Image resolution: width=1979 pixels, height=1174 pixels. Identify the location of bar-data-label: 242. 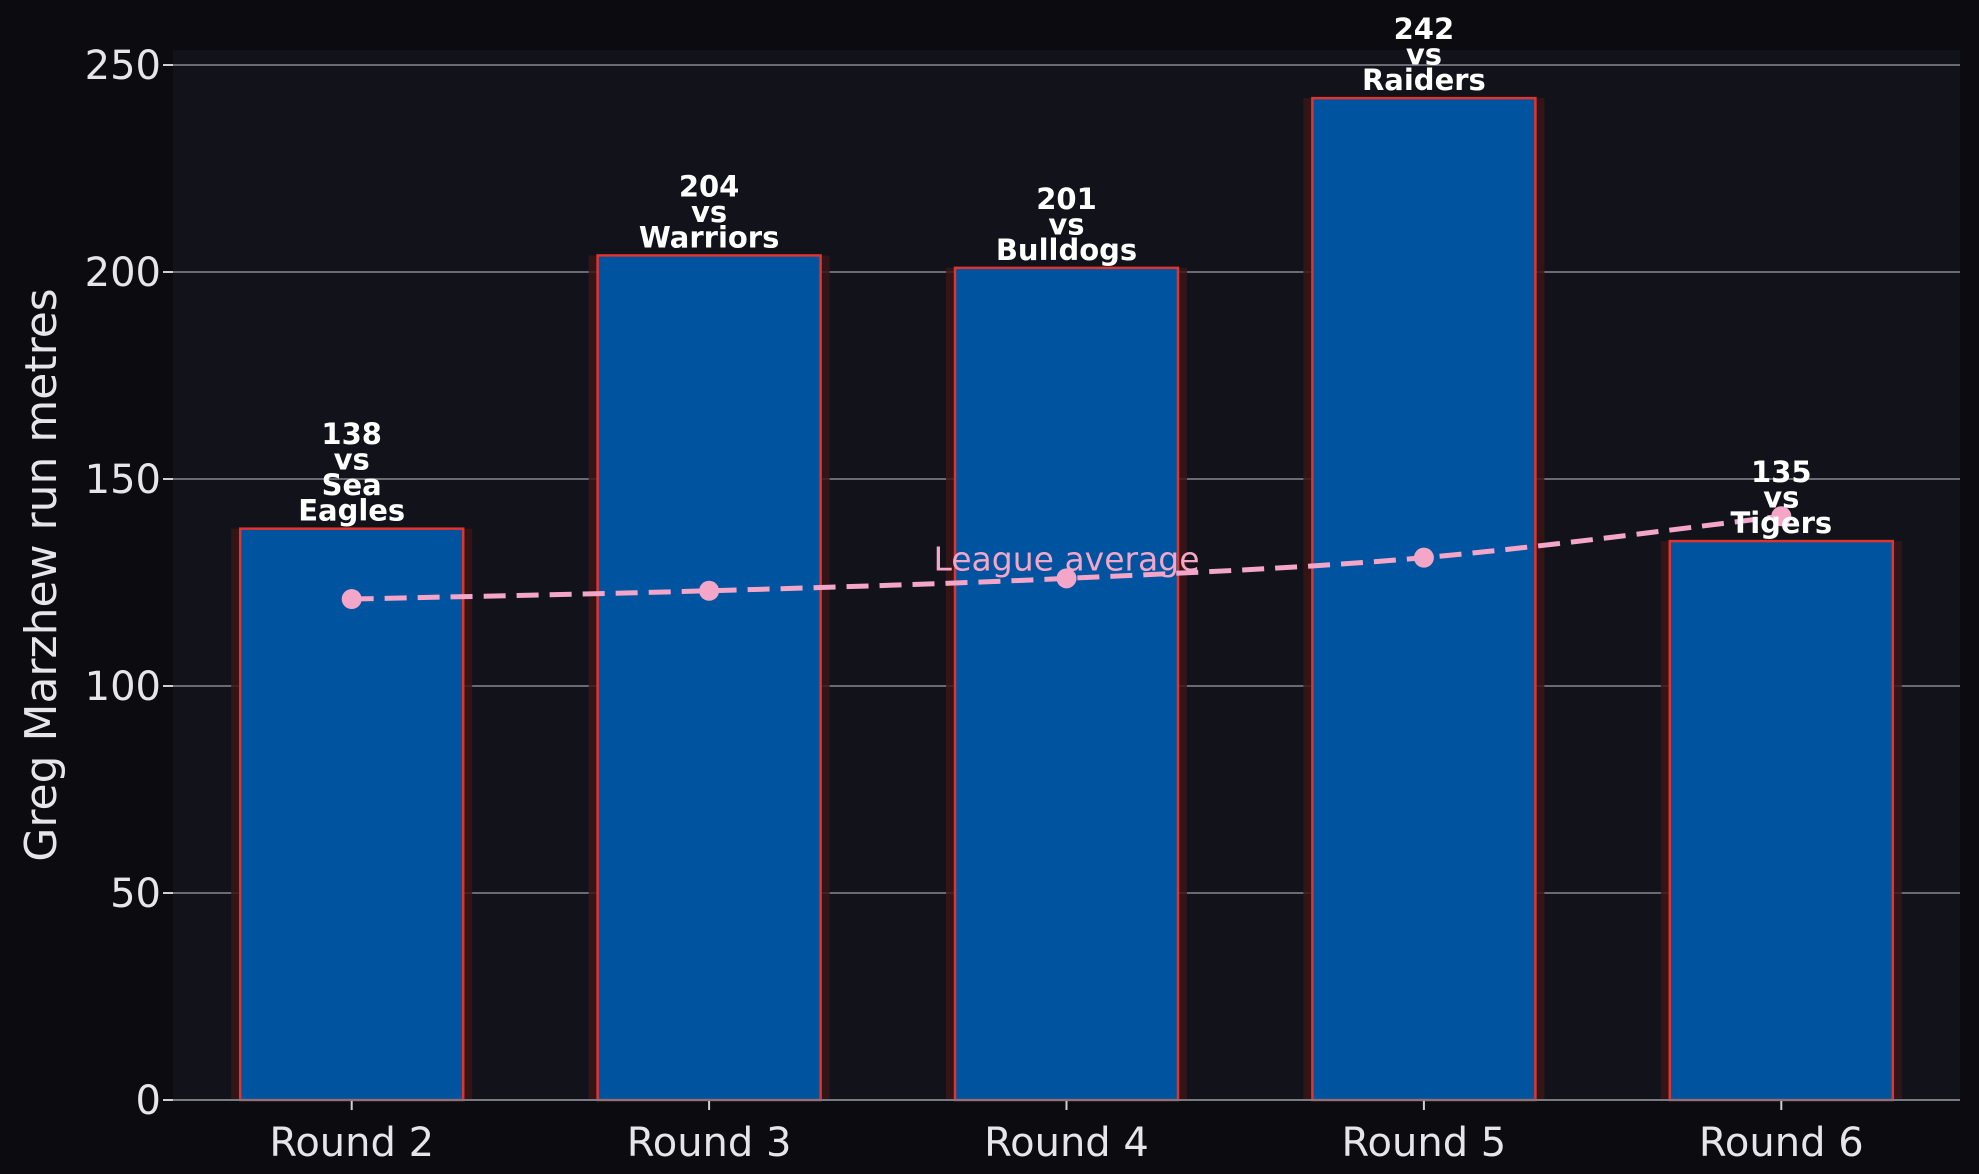
(1424, 29).